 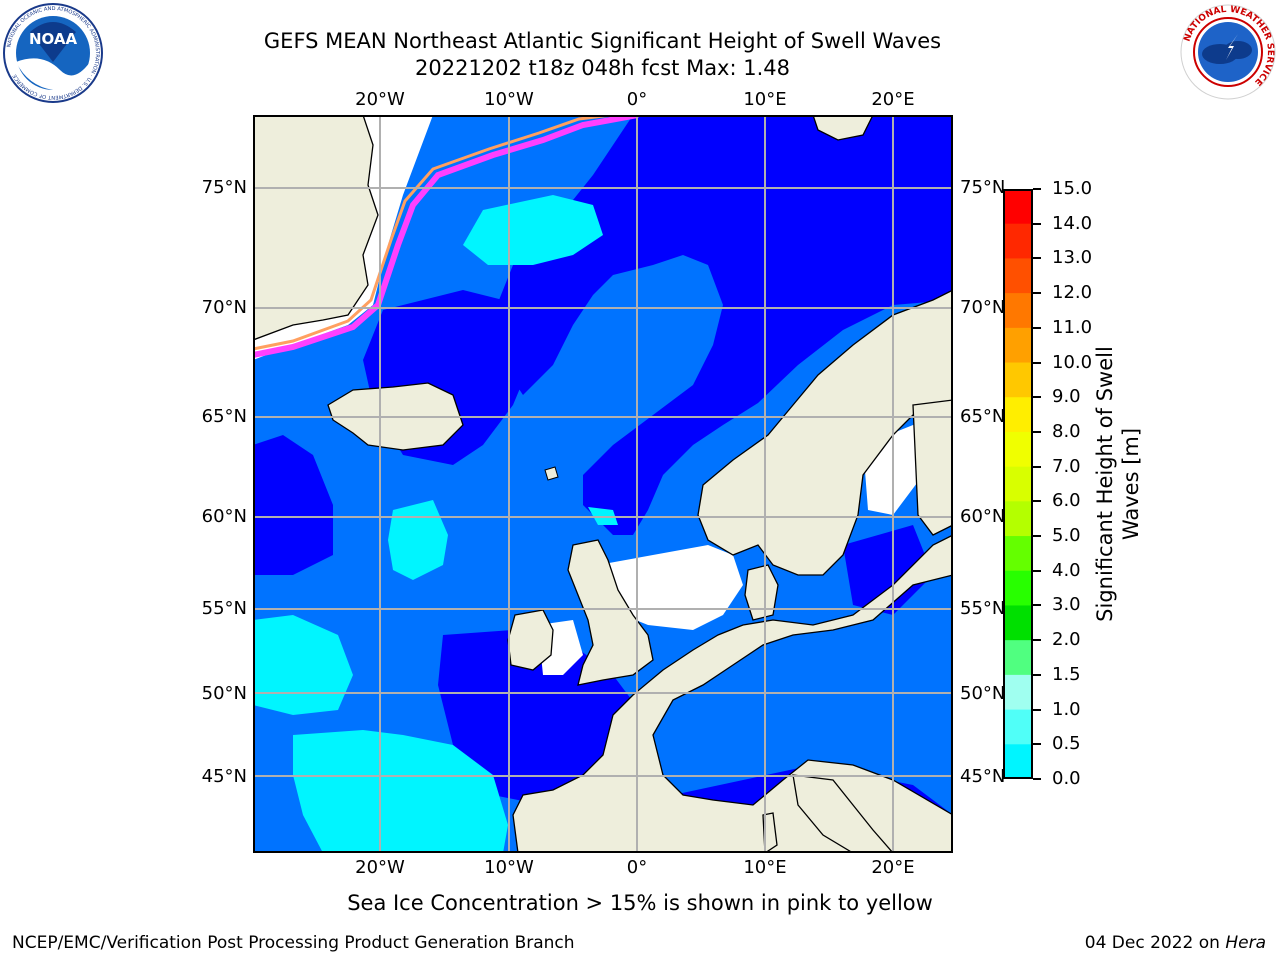 What do you see at coordinates (602, 68) in the screenshot?
I see `chart-subtitle: 20221202 t18z 048h fcst Max: 1.48` at bounding box center [602, 68].